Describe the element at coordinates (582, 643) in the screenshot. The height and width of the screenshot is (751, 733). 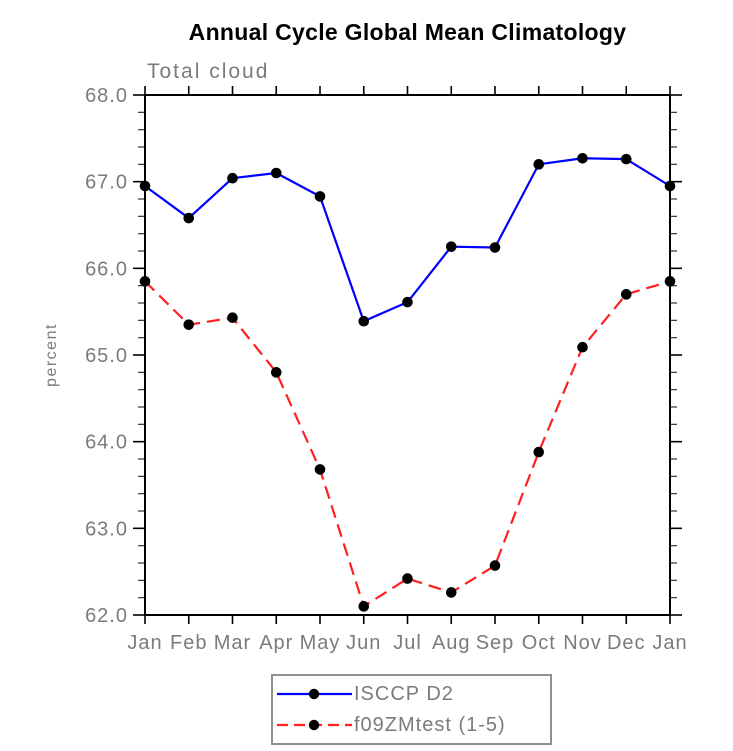
I see `x-tick-label: Nov` at that location.